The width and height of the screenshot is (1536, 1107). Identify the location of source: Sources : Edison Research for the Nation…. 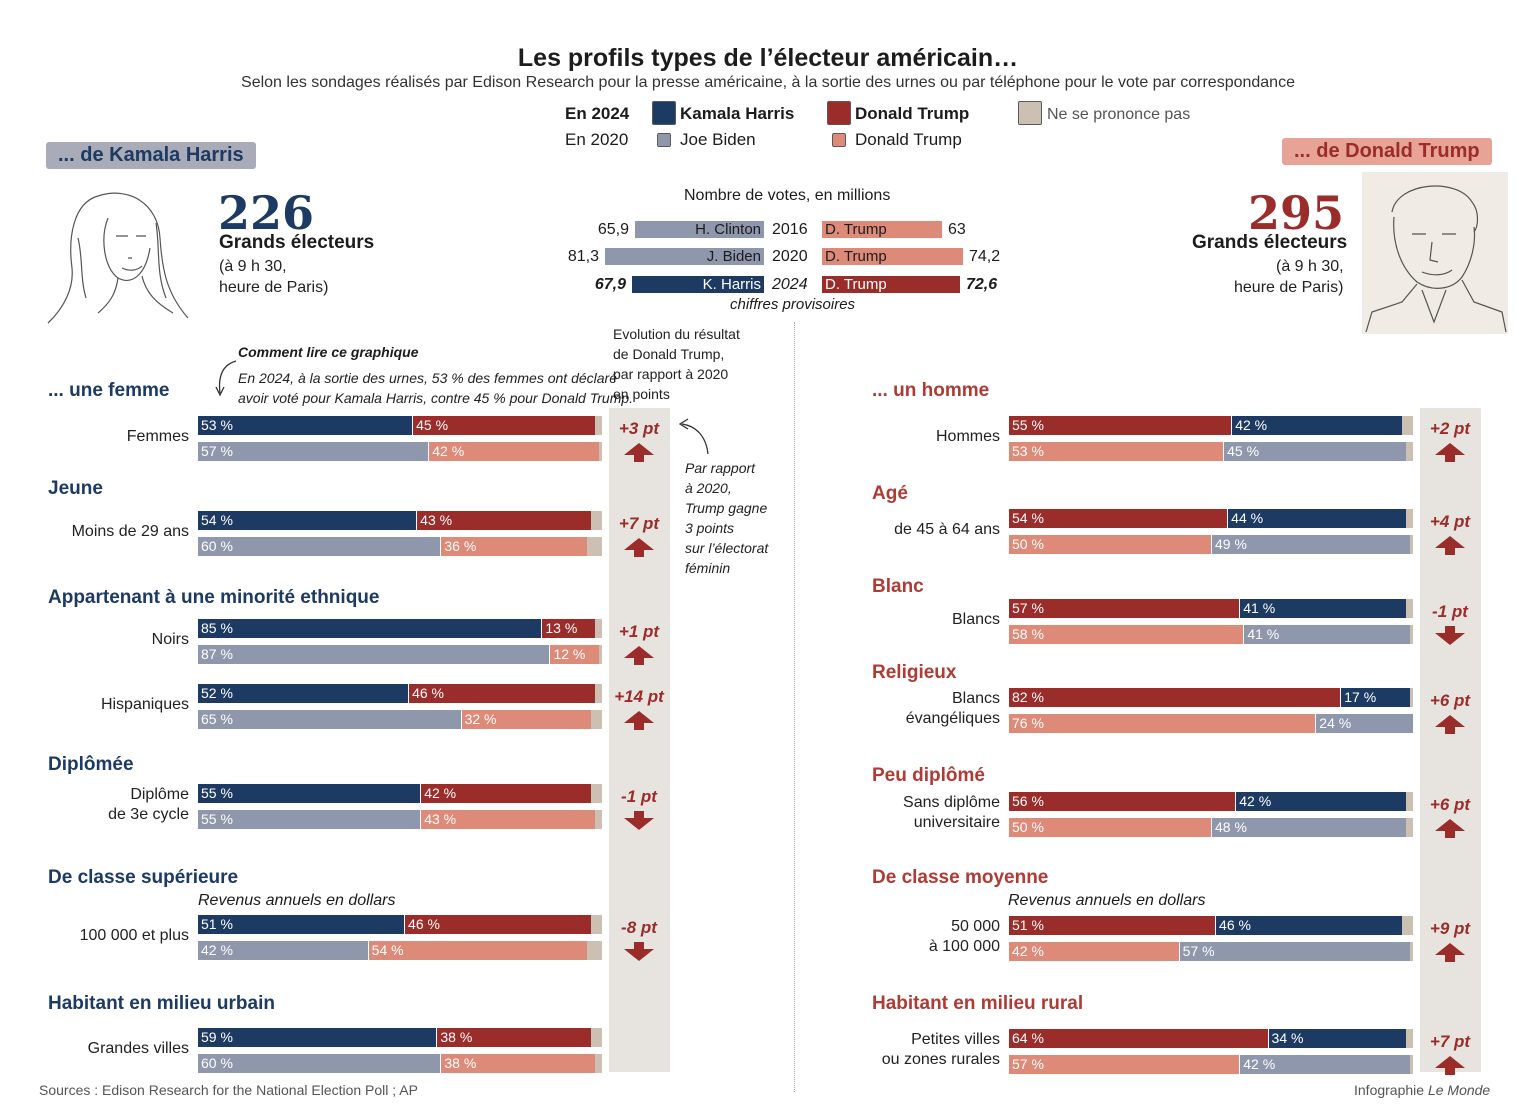
(228, 1090).